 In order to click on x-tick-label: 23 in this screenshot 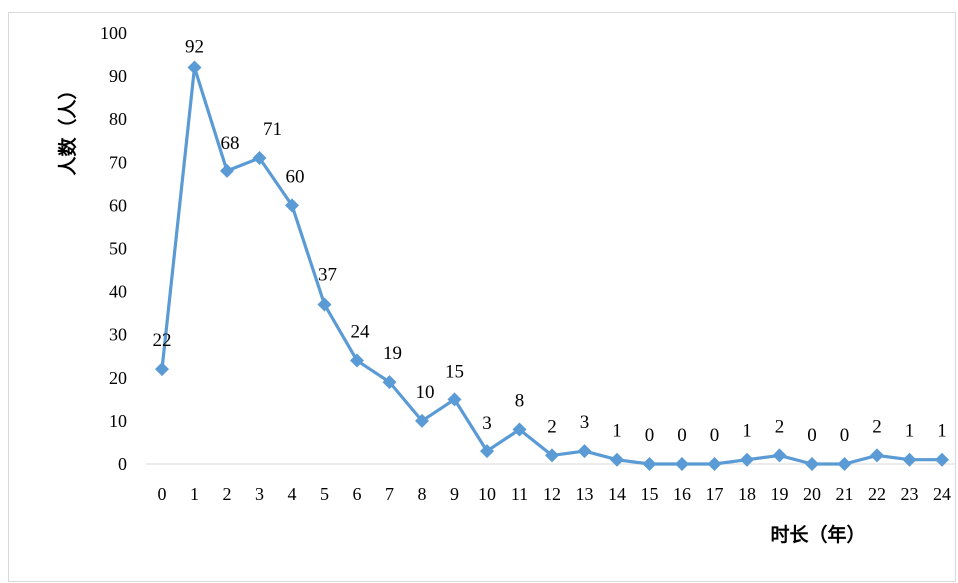, I will do `click(910, 494)`.